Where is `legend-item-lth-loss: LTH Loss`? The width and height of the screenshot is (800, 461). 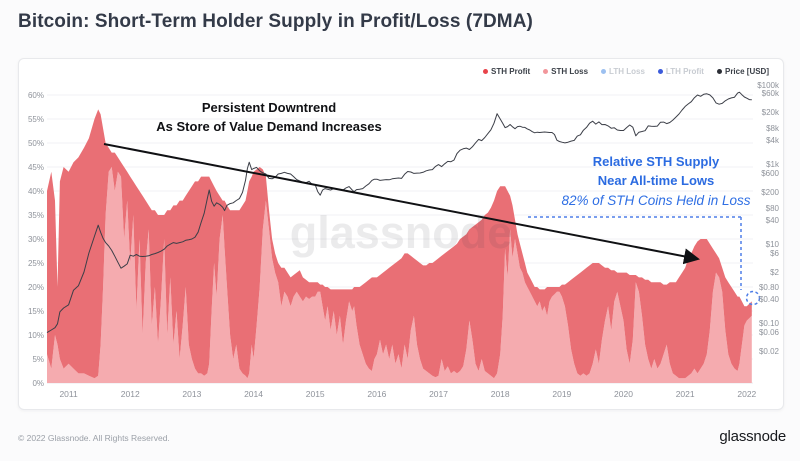
legend-item-lth-loss: LTH Loss is located at coordinates (623, 71).